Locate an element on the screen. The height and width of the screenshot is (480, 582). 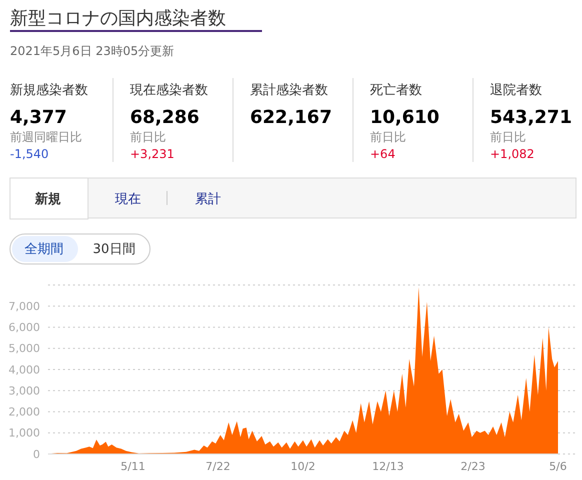
x-tick-label: 7/22 is located at coordinates (218, 466).